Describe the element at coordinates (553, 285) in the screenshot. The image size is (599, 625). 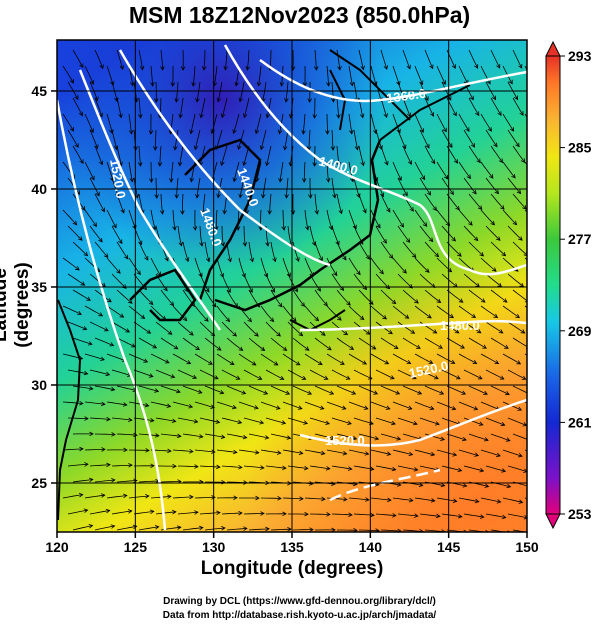
I see `colorbar-gradient` at that location.